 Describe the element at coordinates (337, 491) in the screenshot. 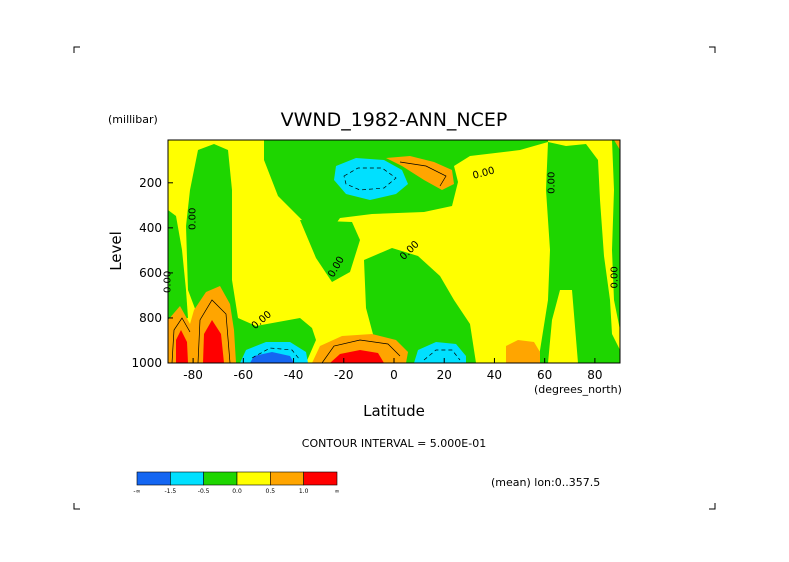

I see `colorbar-label: ∞` at that location.